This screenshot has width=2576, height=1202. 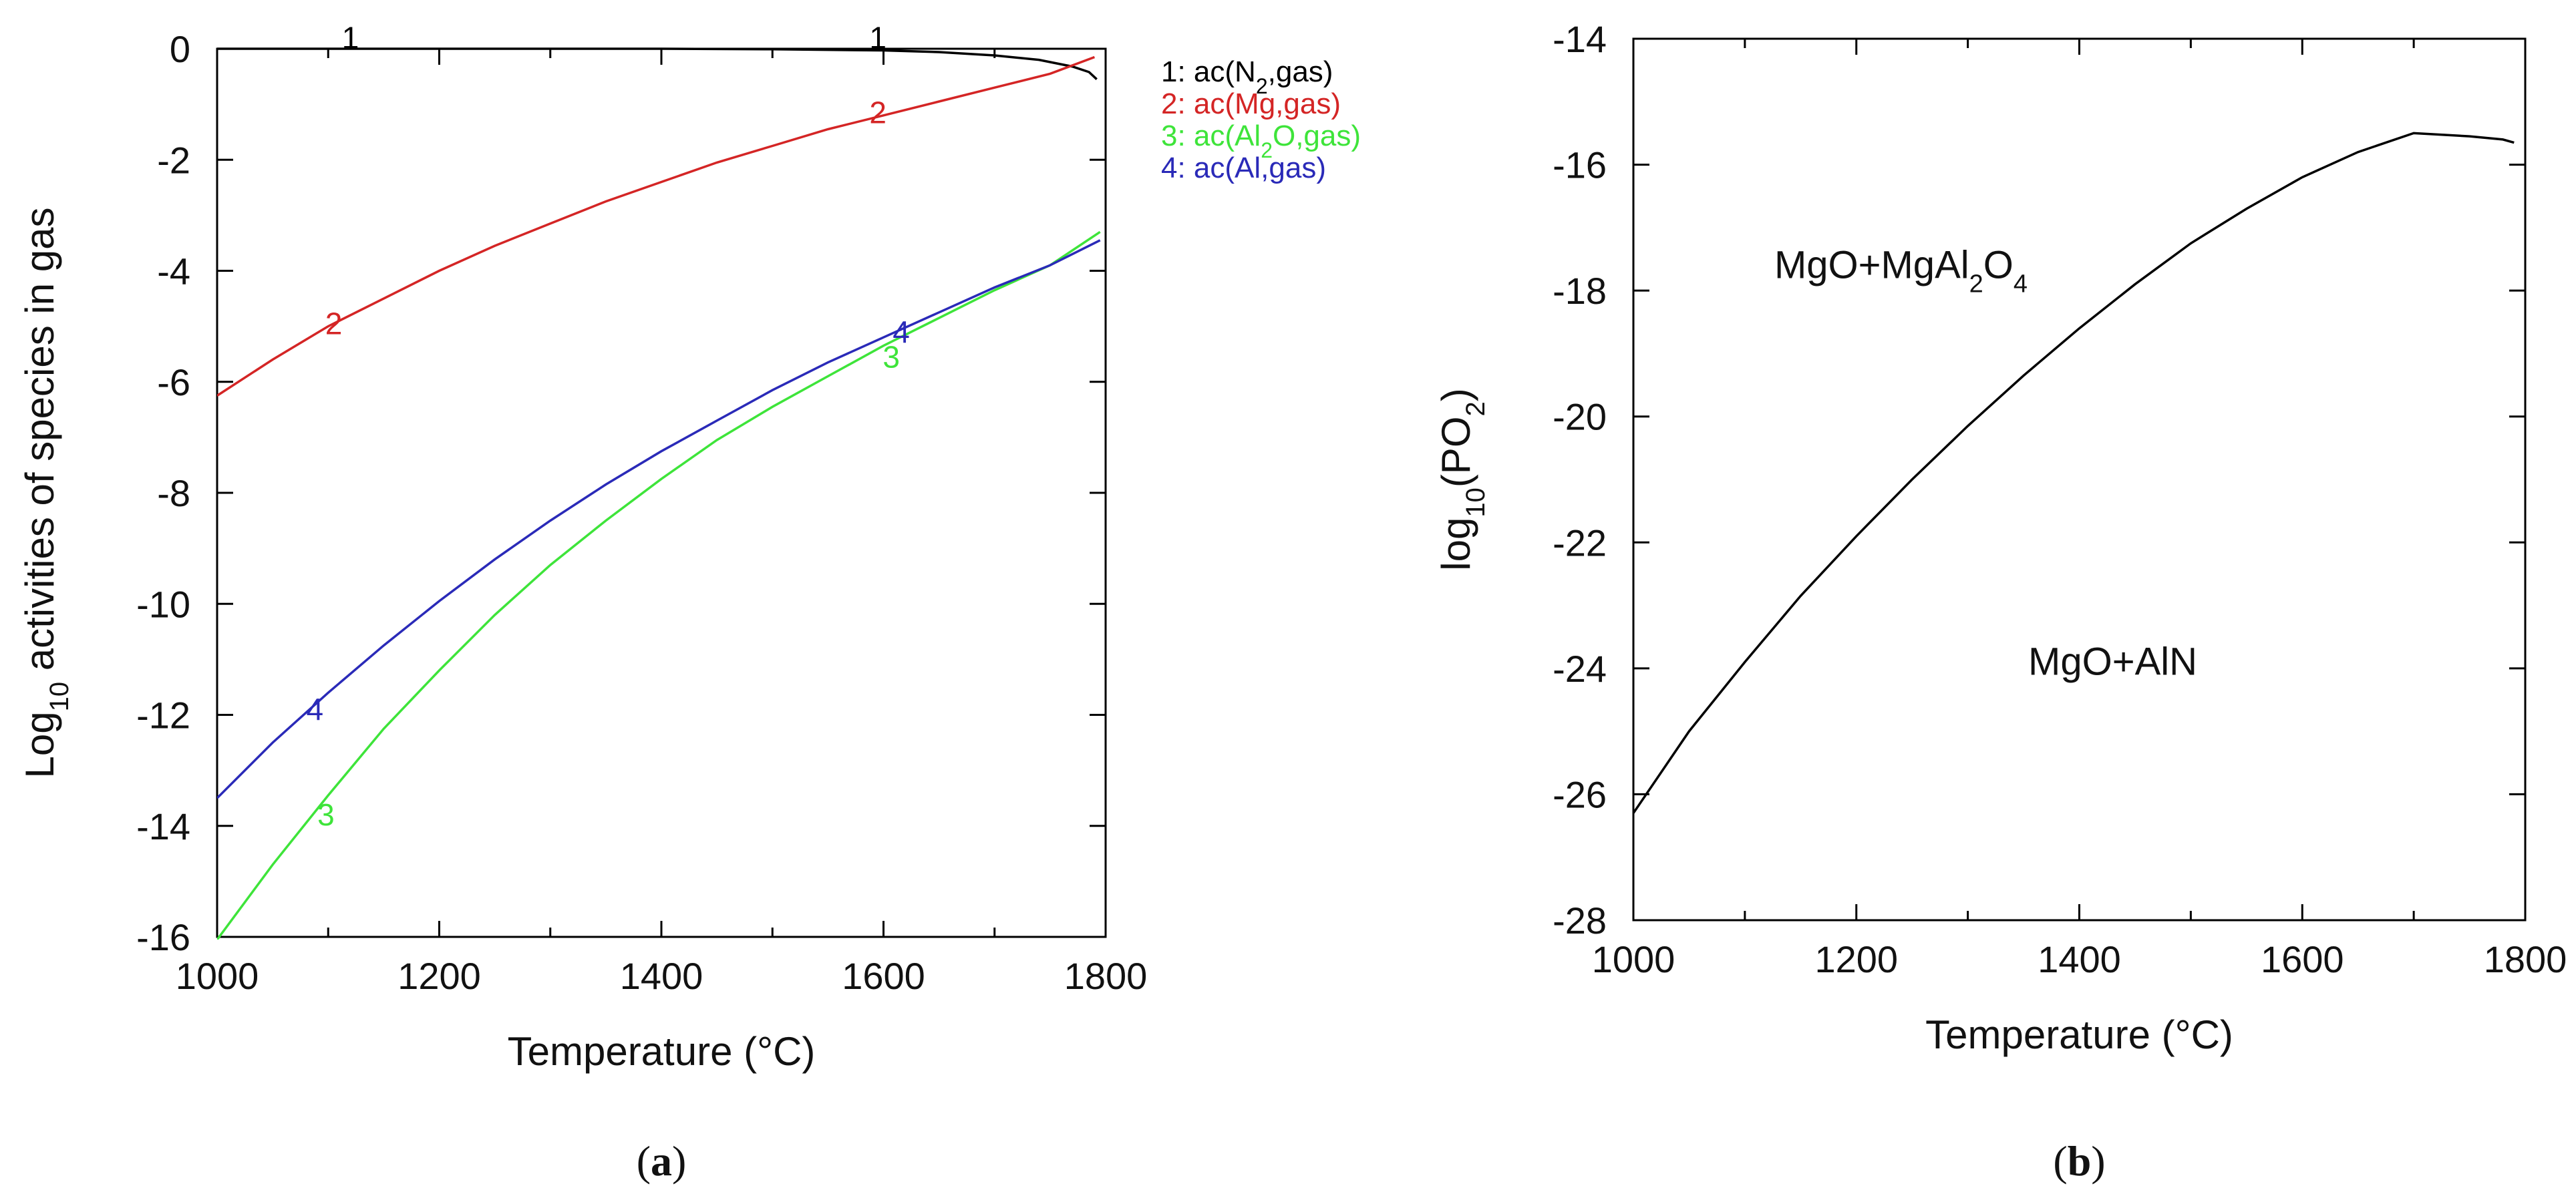 I want to click on y-tick-label: -20, so click(x=1580, y=417).